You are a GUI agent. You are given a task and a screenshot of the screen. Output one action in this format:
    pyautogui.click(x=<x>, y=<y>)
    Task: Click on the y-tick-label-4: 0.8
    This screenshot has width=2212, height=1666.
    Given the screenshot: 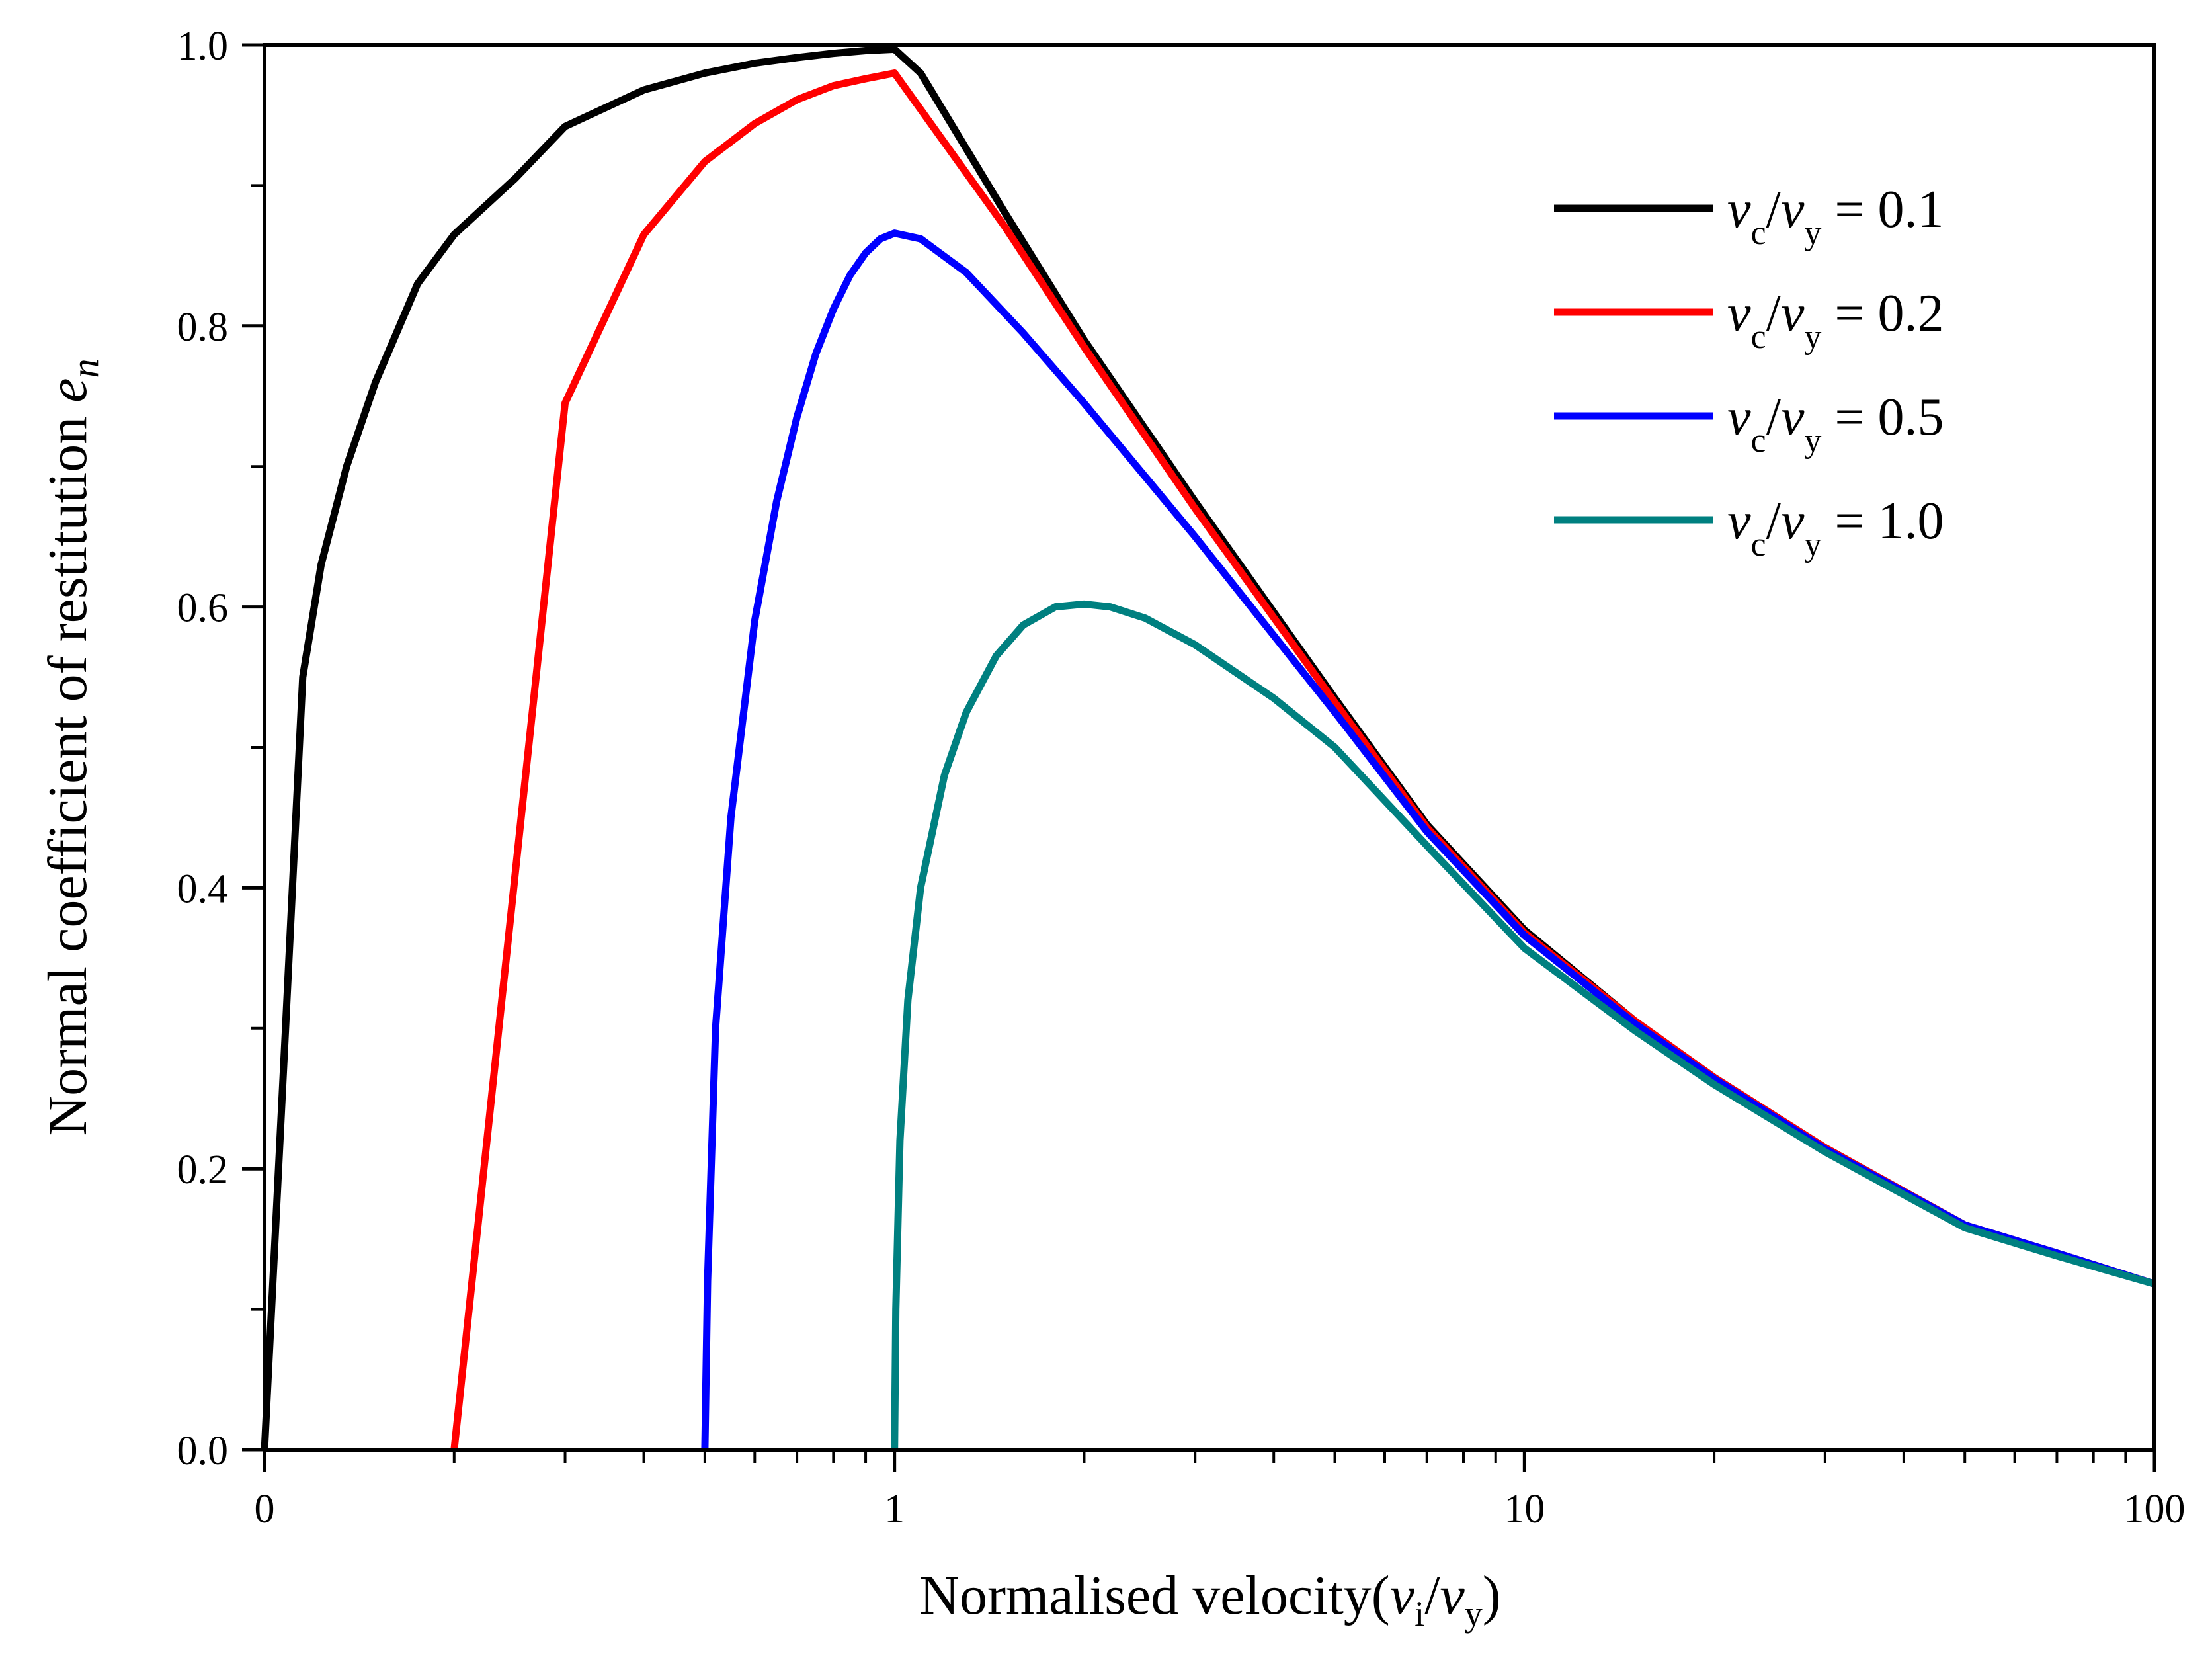 What is the action you would take?
    pyautogui.click(x=203, y=327)
    